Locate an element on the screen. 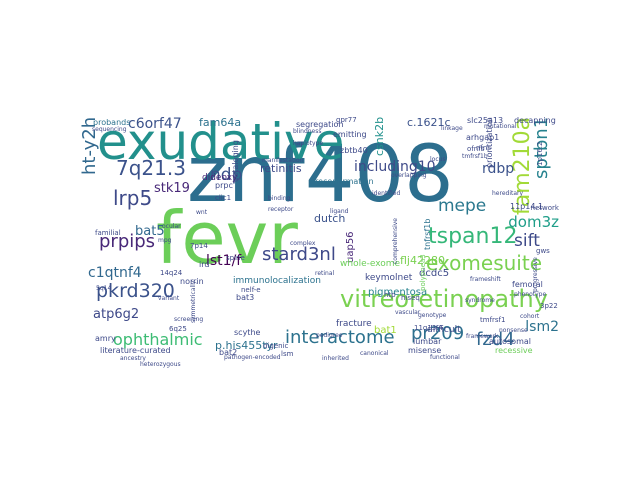  word-slc25a13: slc25a13 is located at coordinates (485, 120).